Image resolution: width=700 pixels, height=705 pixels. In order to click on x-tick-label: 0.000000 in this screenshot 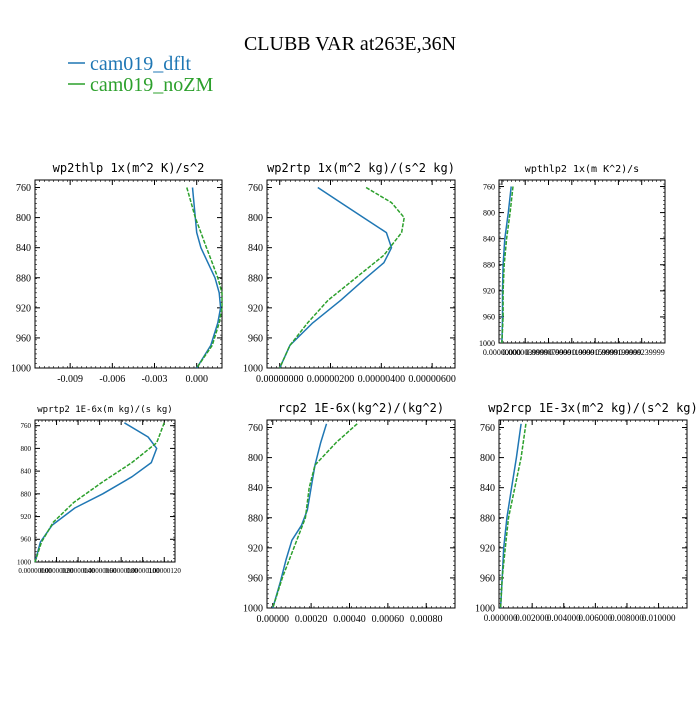, I will do `click(501, 618)`.